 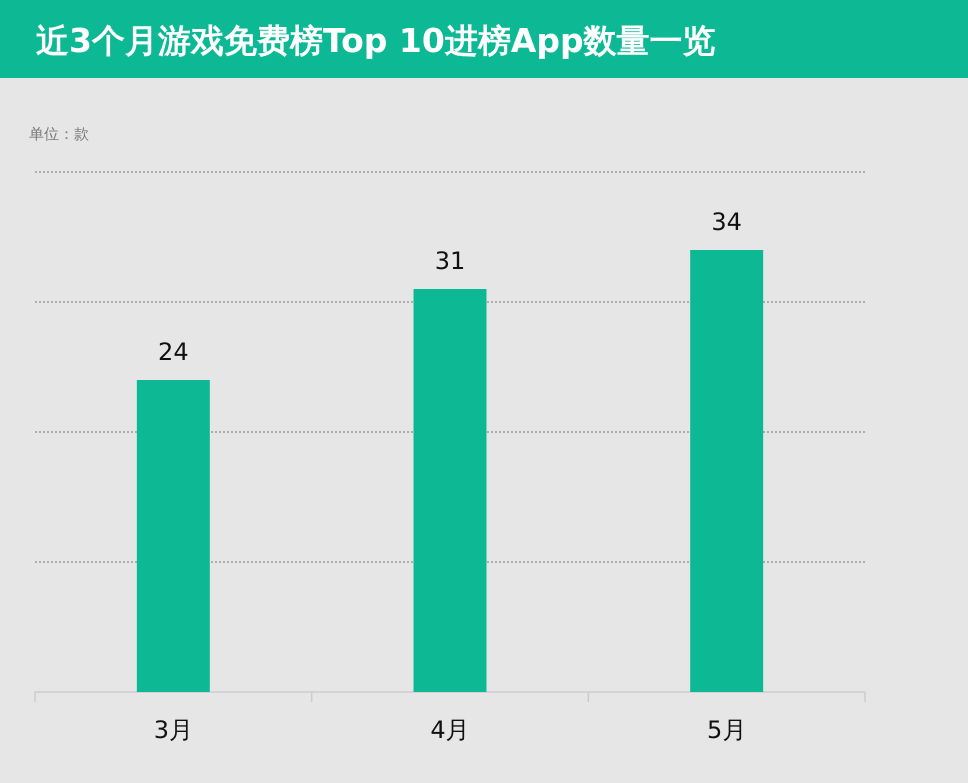 I want to click on x-tick-label: 3月, so click(x=173, y=730).